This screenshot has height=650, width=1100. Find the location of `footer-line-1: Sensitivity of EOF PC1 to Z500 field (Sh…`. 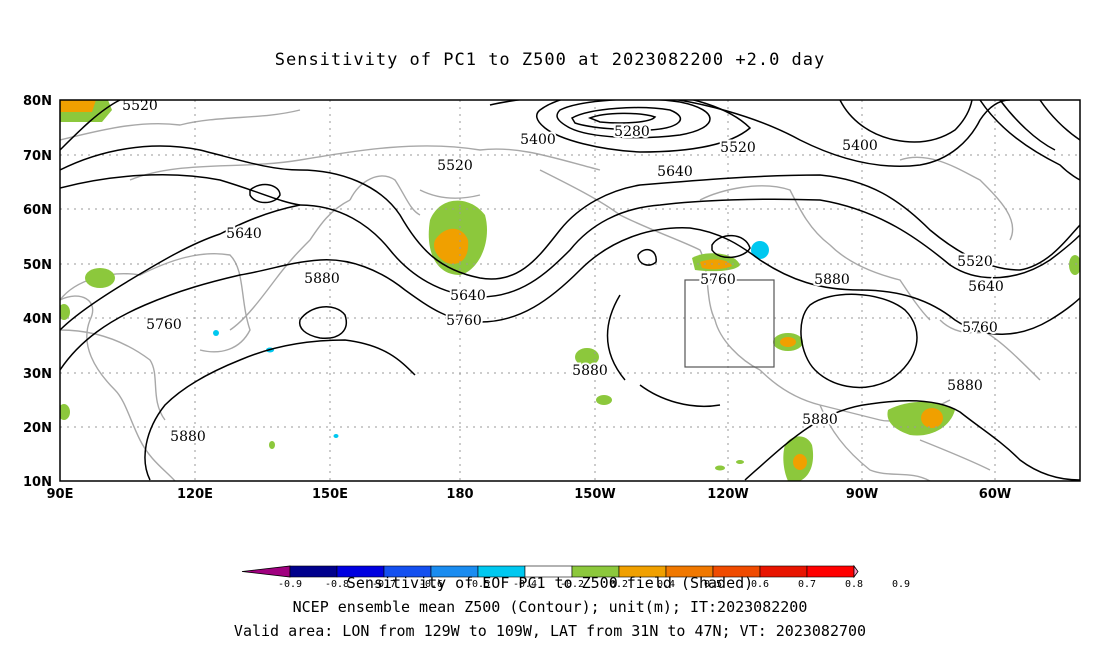

footer-line-1: Sensitivity of EOF PC1 to Z500 field (Sh… is located at coordinates (550, 583).